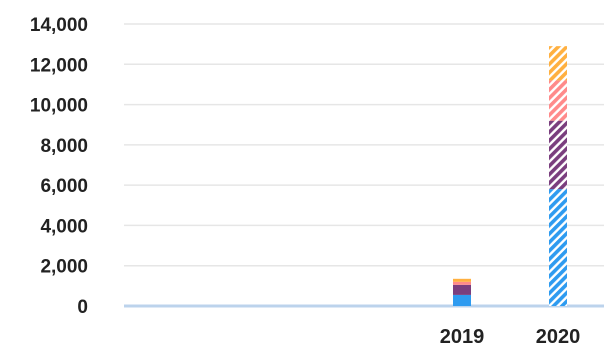 The image size is (608, 344). I want to click on y-tick-label: 6,000, so click(64, 186).